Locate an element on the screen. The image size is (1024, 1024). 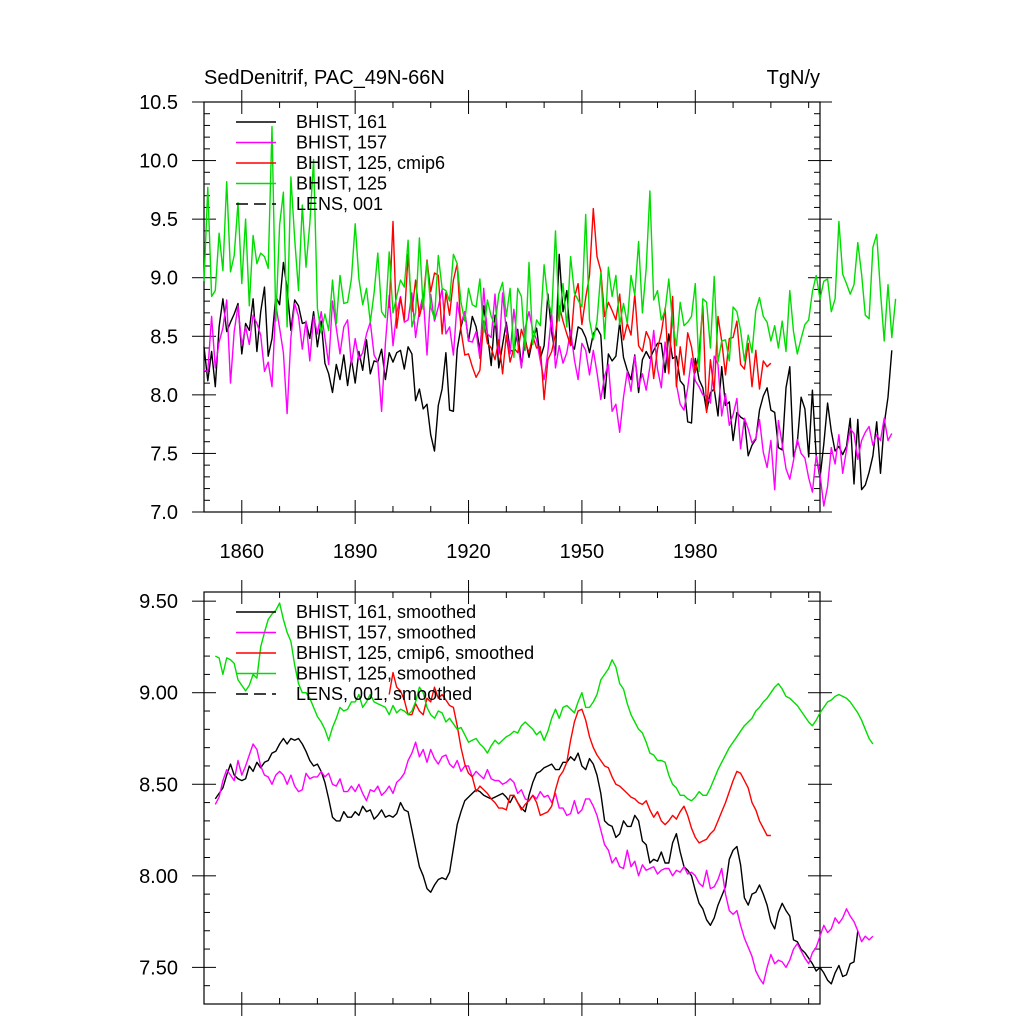
series-line-bhist-125-cmip6-smoothed is located at coordinates (579, 757).